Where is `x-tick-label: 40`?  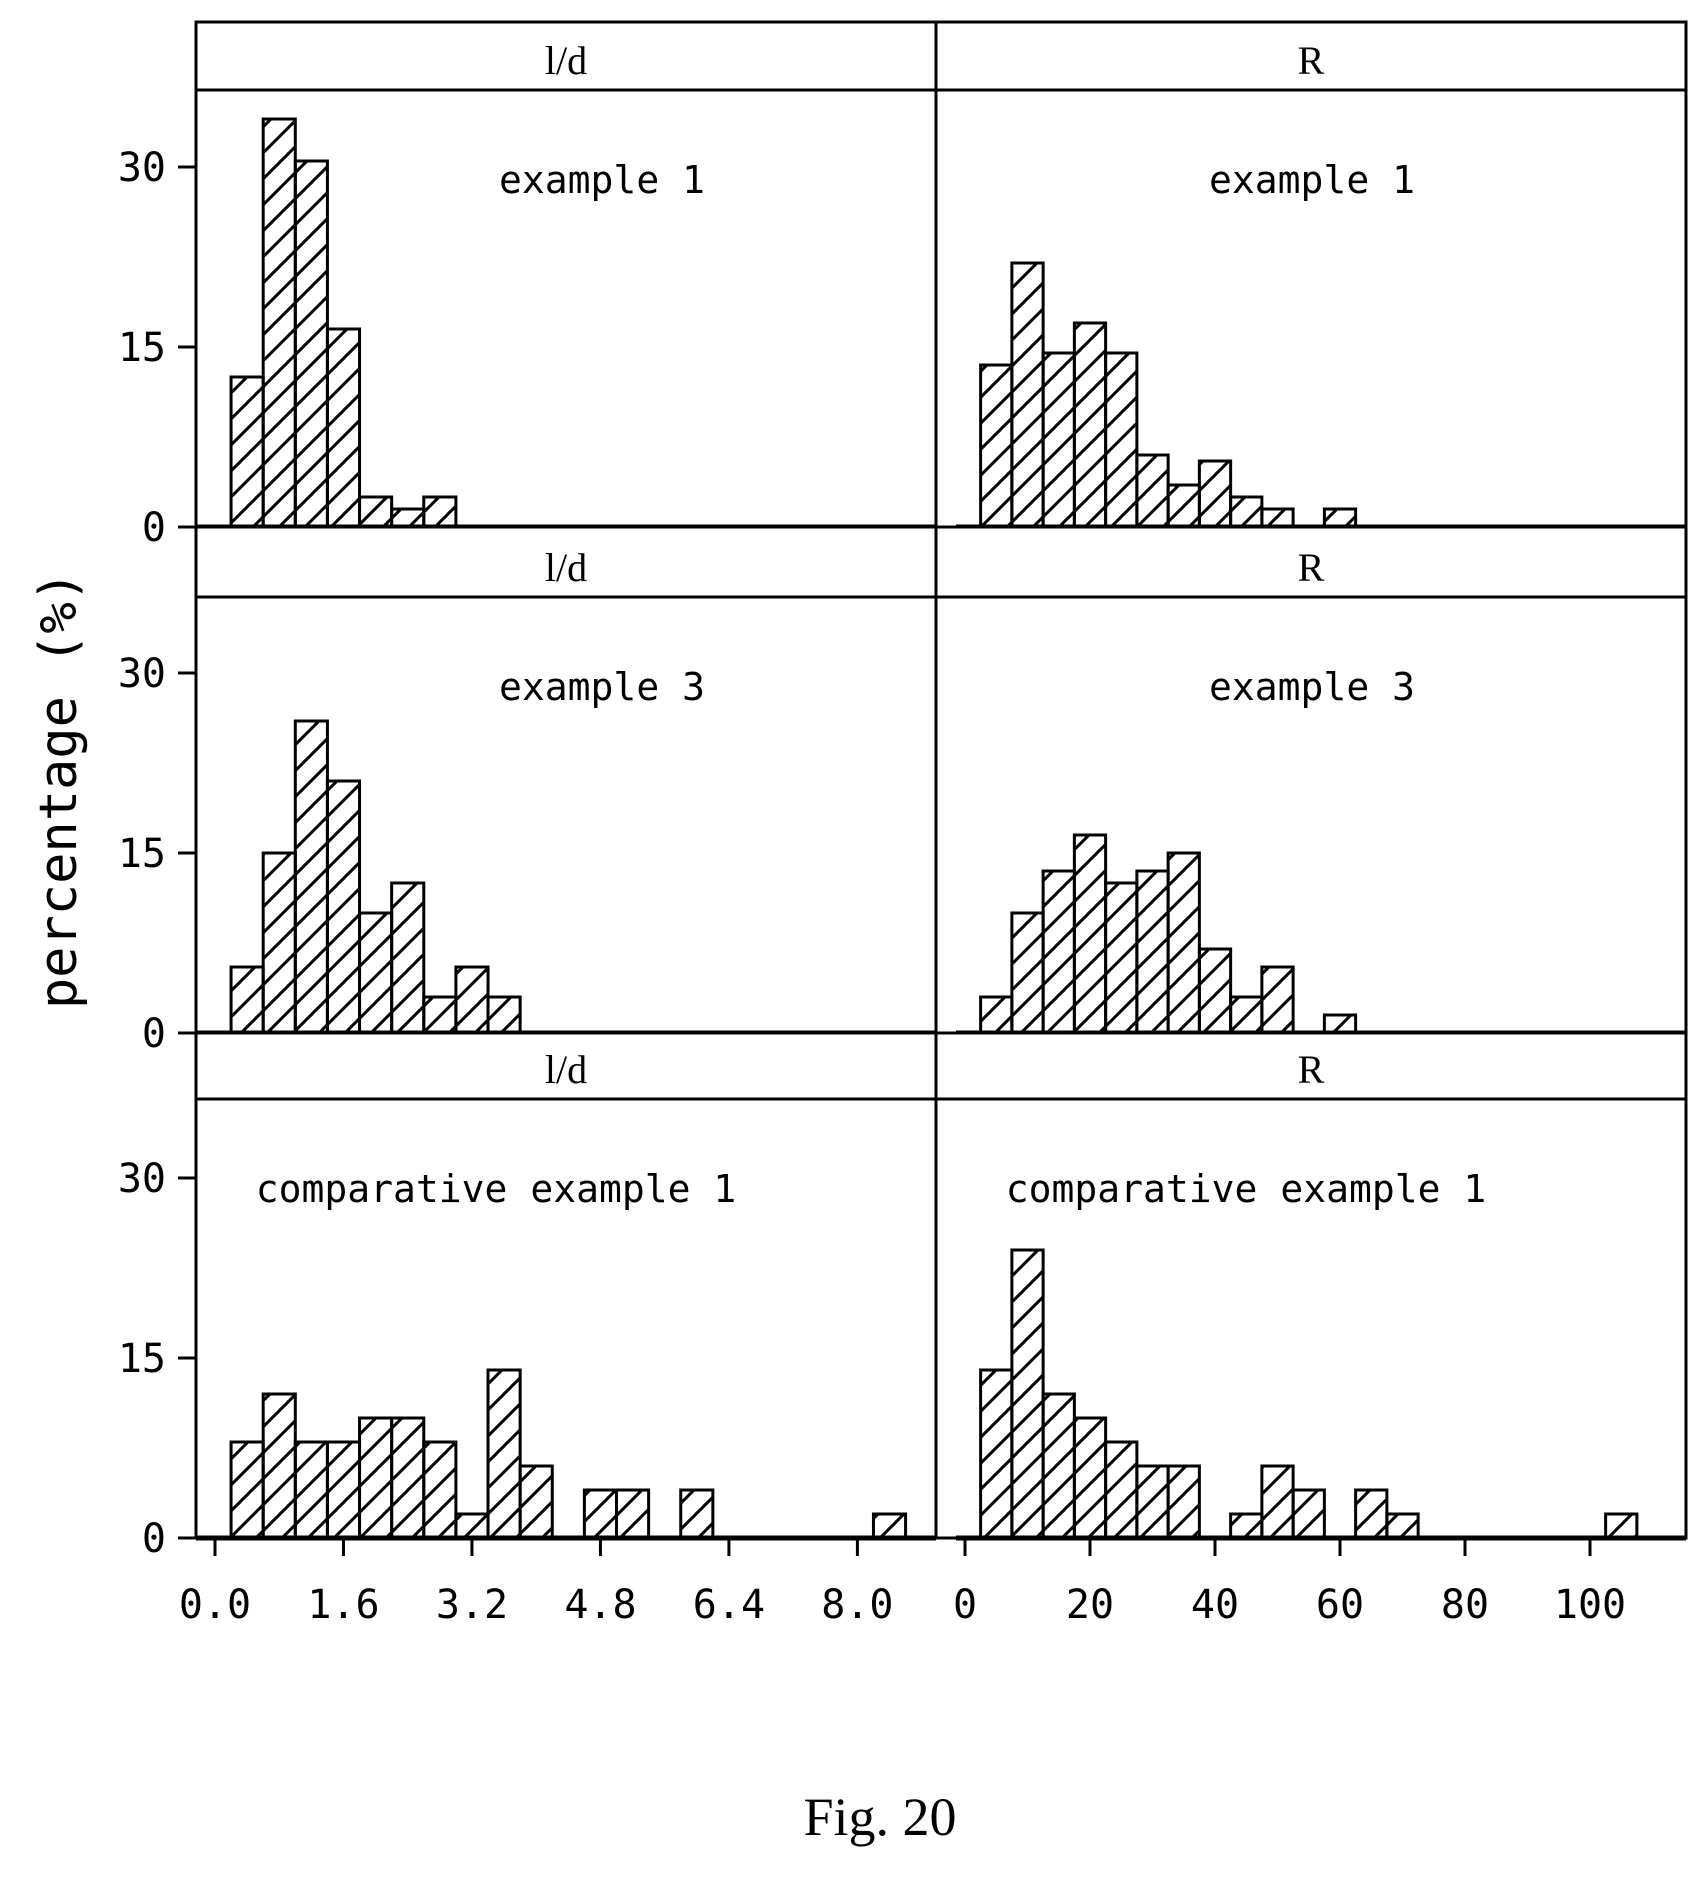 x-tick-label: 40 is located at coordinates (1215, 1605).